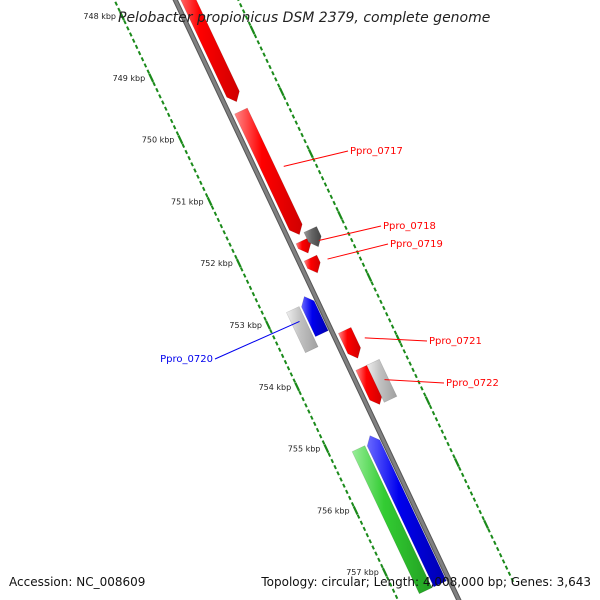 This screenshot has width=600, height=600. I want to click on kbp-label: 754 kbp, so click(275, 387).